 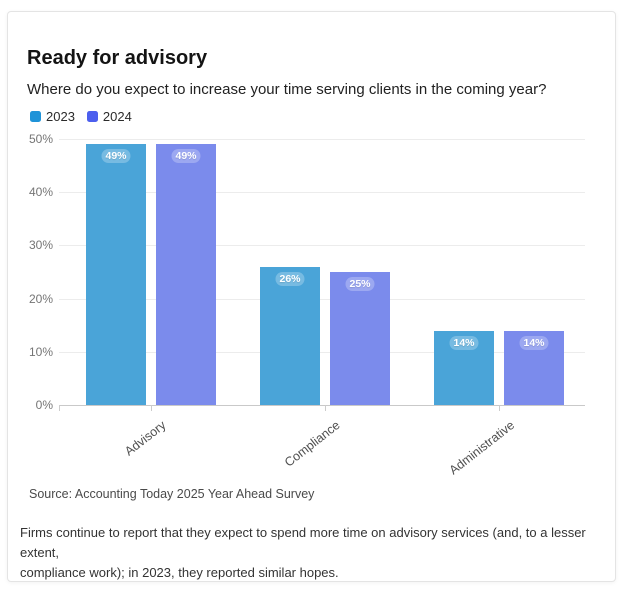 I want to click on y-axis-tick-label: 50%, so click(x=40, y=139).